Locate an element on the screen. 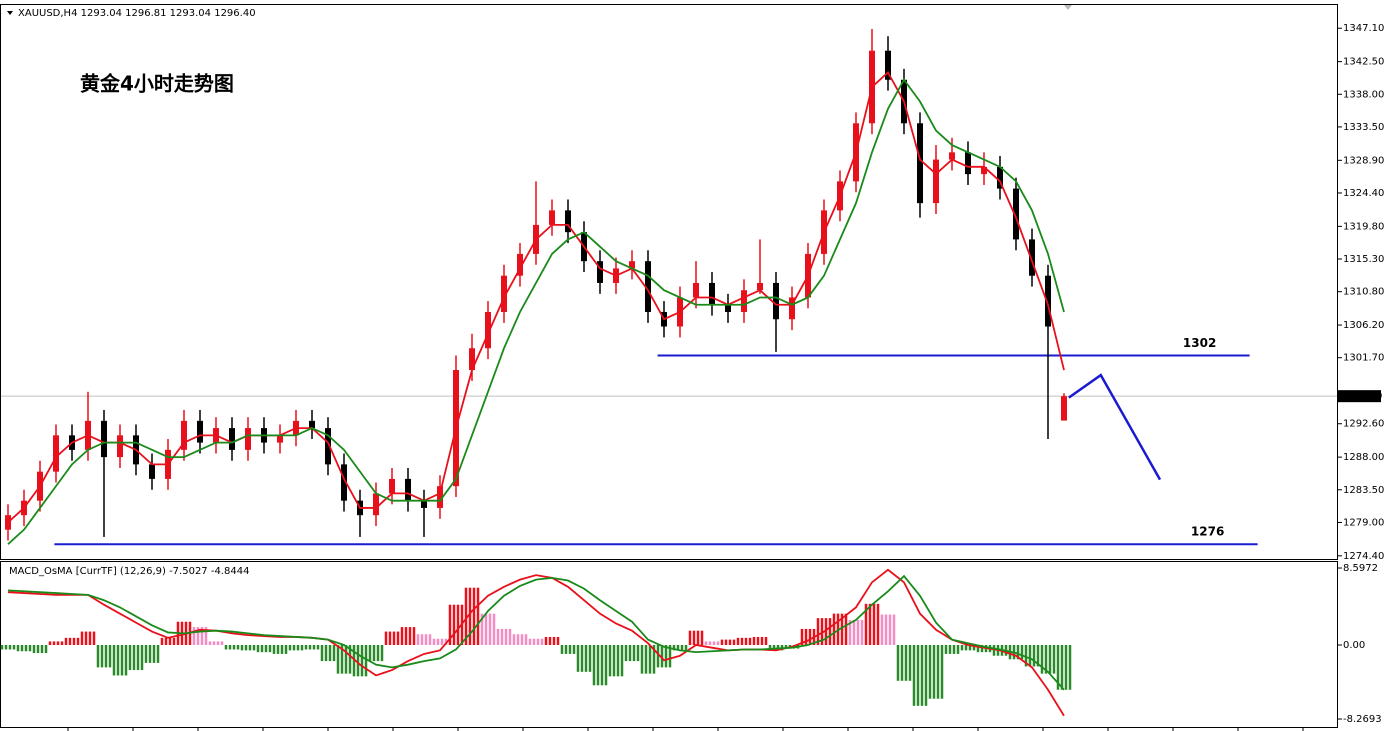 Image resolution: width=1384 pixels, height=731 pixels. y-tick-label: 1342.50 is located at coordinates (1363, 62).